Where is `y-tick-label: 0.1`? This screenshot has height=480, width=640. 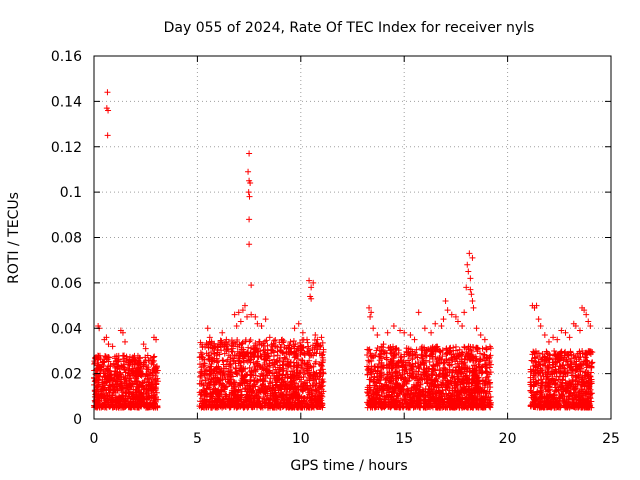 y-tick-label: 0.1 is located at coordinates (71, 193).